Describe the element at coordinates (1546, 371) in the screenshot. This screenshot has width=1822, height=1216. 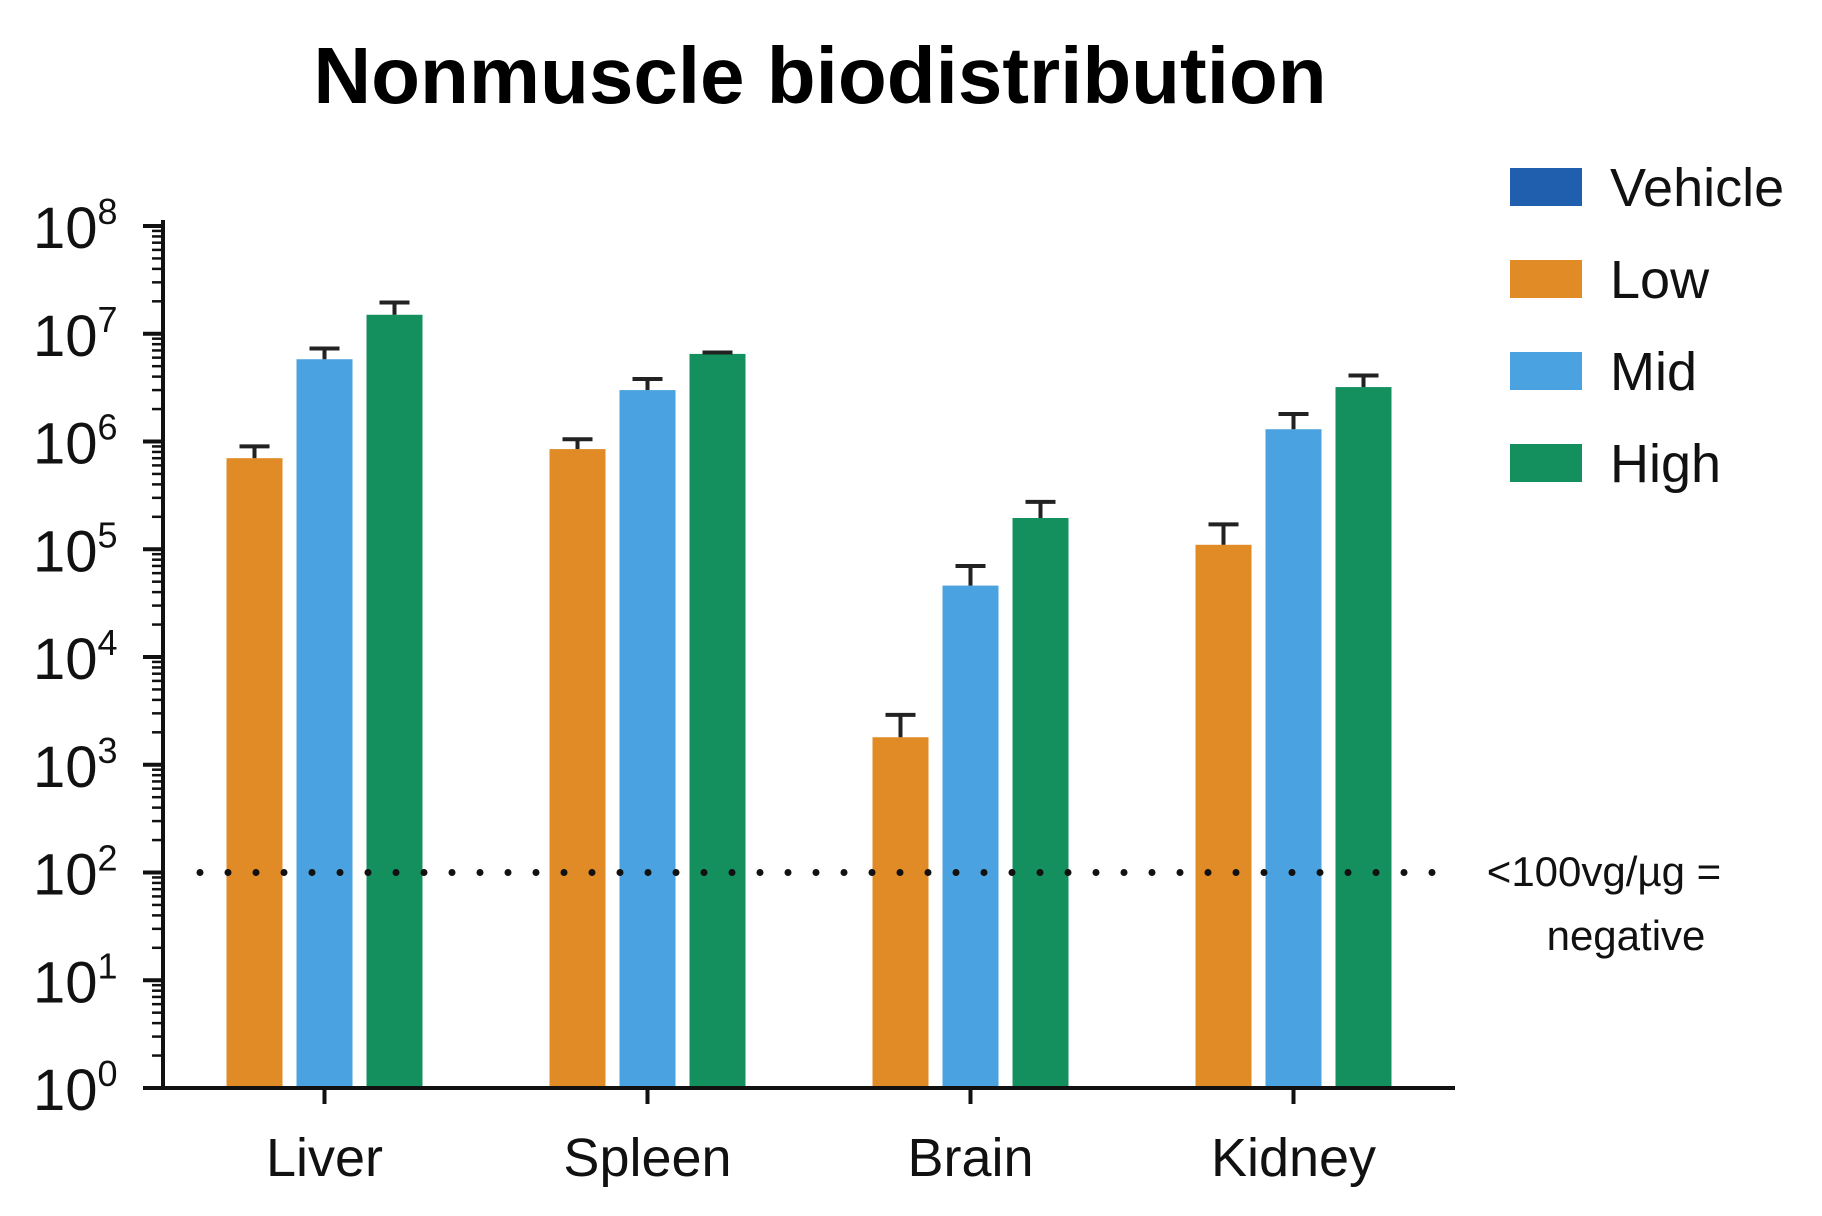
I see `legend-swatch-mid` at that location.